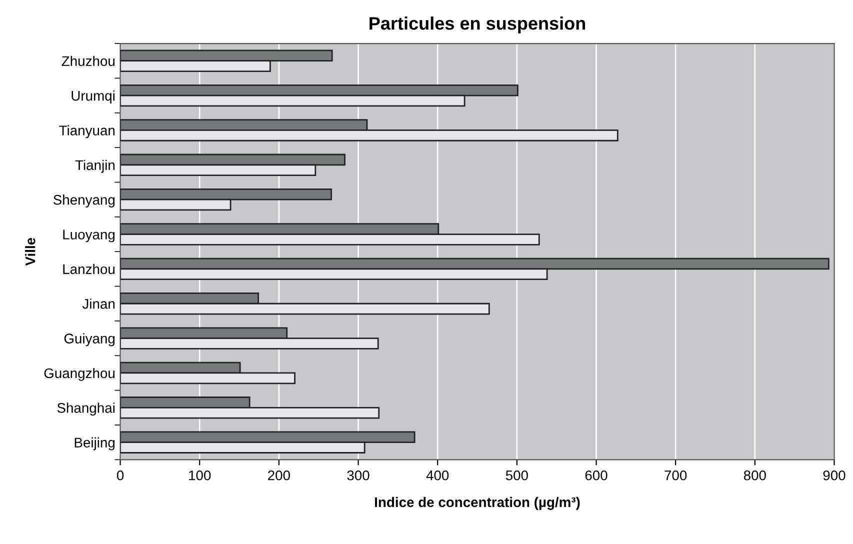 The height and width of the screenshot is (544, 853). What do you see at coordinates (30, 252) in the screenshot?
I see `y-axis-title: Ville` at bounding box center [30, 252].